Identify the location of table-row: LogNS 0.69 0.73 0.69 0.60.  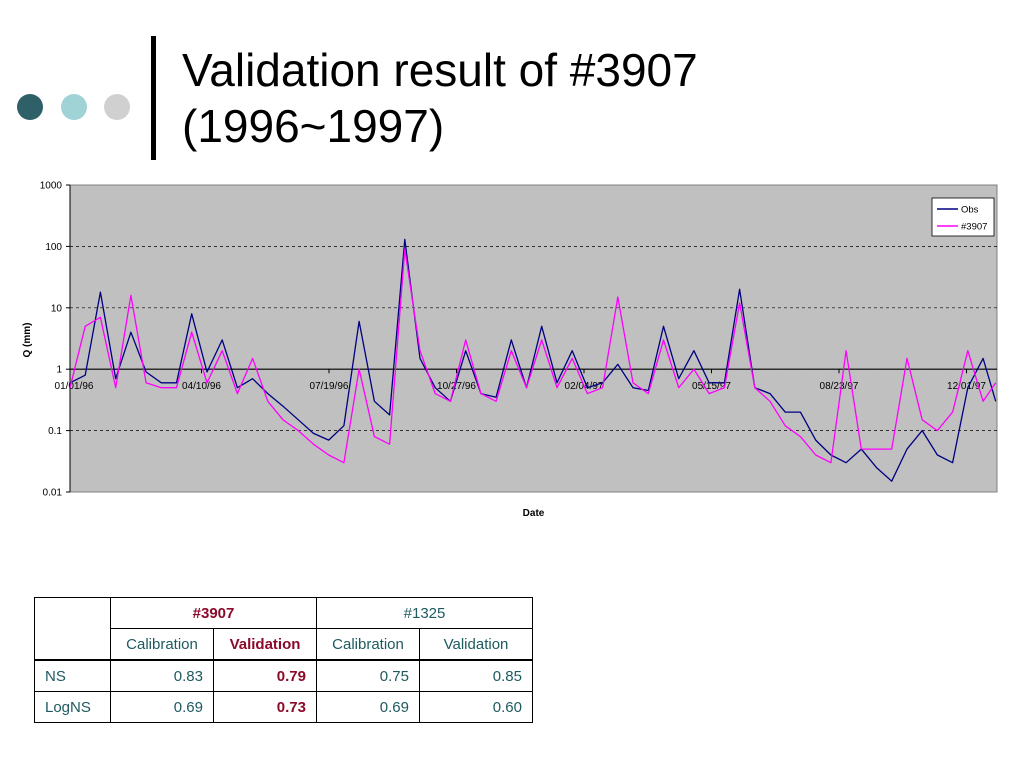
(283, 707).